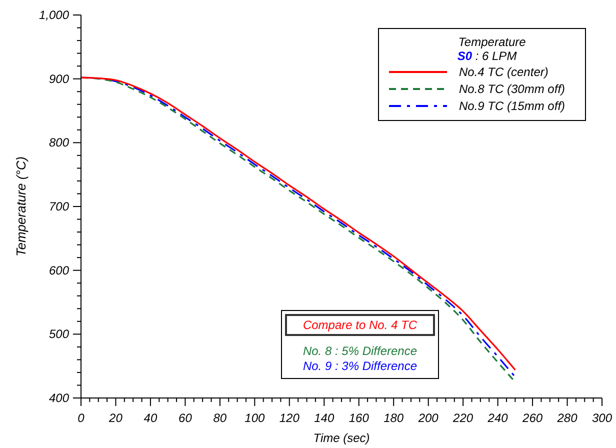 This screenshot has height=448, width=616. What do you see at coordinates (289, 418) in the screenshot?
I see `x-tick-label: 120` at bounding box center [289, 418].